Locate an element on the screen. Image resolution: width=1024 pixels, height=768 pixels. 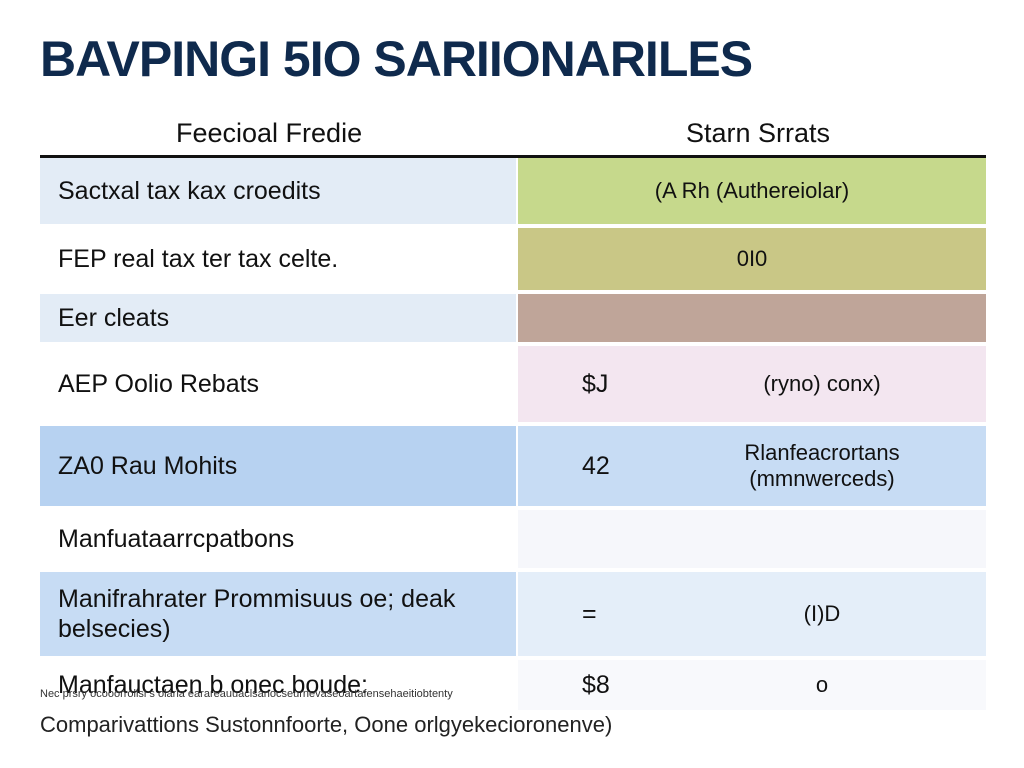
row-label-text: ZA0 Rau Mohits is located at coordinates (148, 465).